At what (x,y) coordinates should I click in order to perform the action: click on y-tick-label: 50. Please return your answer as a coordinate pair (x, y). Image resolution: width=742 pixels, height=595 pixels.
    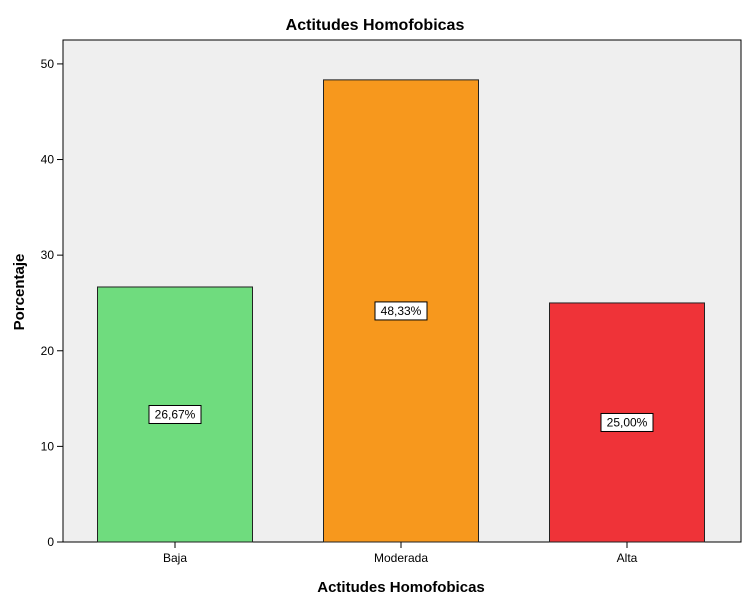
    Looking at the image, I should click on (48, 64).